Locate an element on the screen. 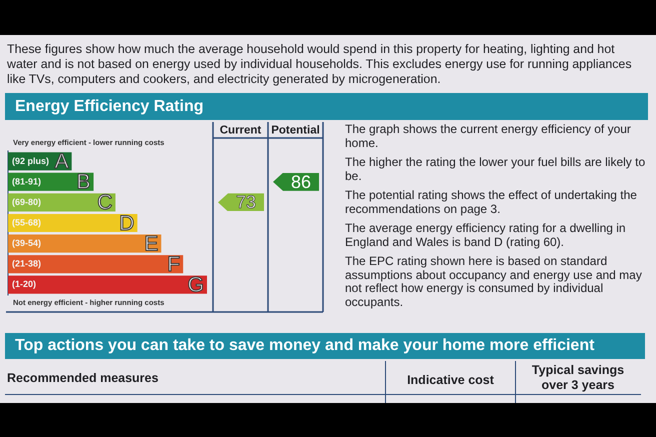  y-tick-label: (81-91) is located at coordinates (27, 181).